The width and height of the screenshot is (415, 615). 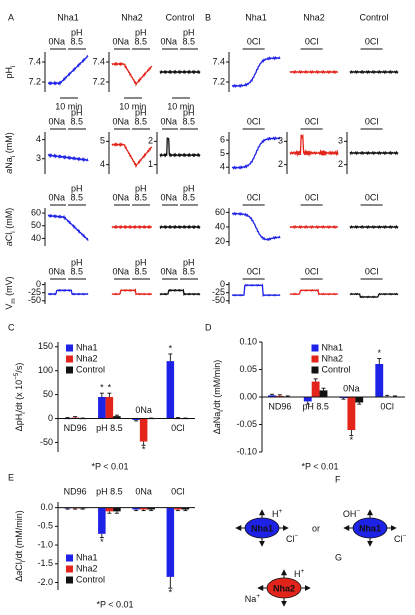 What do you see at coordinates (19, 573) in the screenshot?
I see `text-part: a` at bounding box center [19, 573].